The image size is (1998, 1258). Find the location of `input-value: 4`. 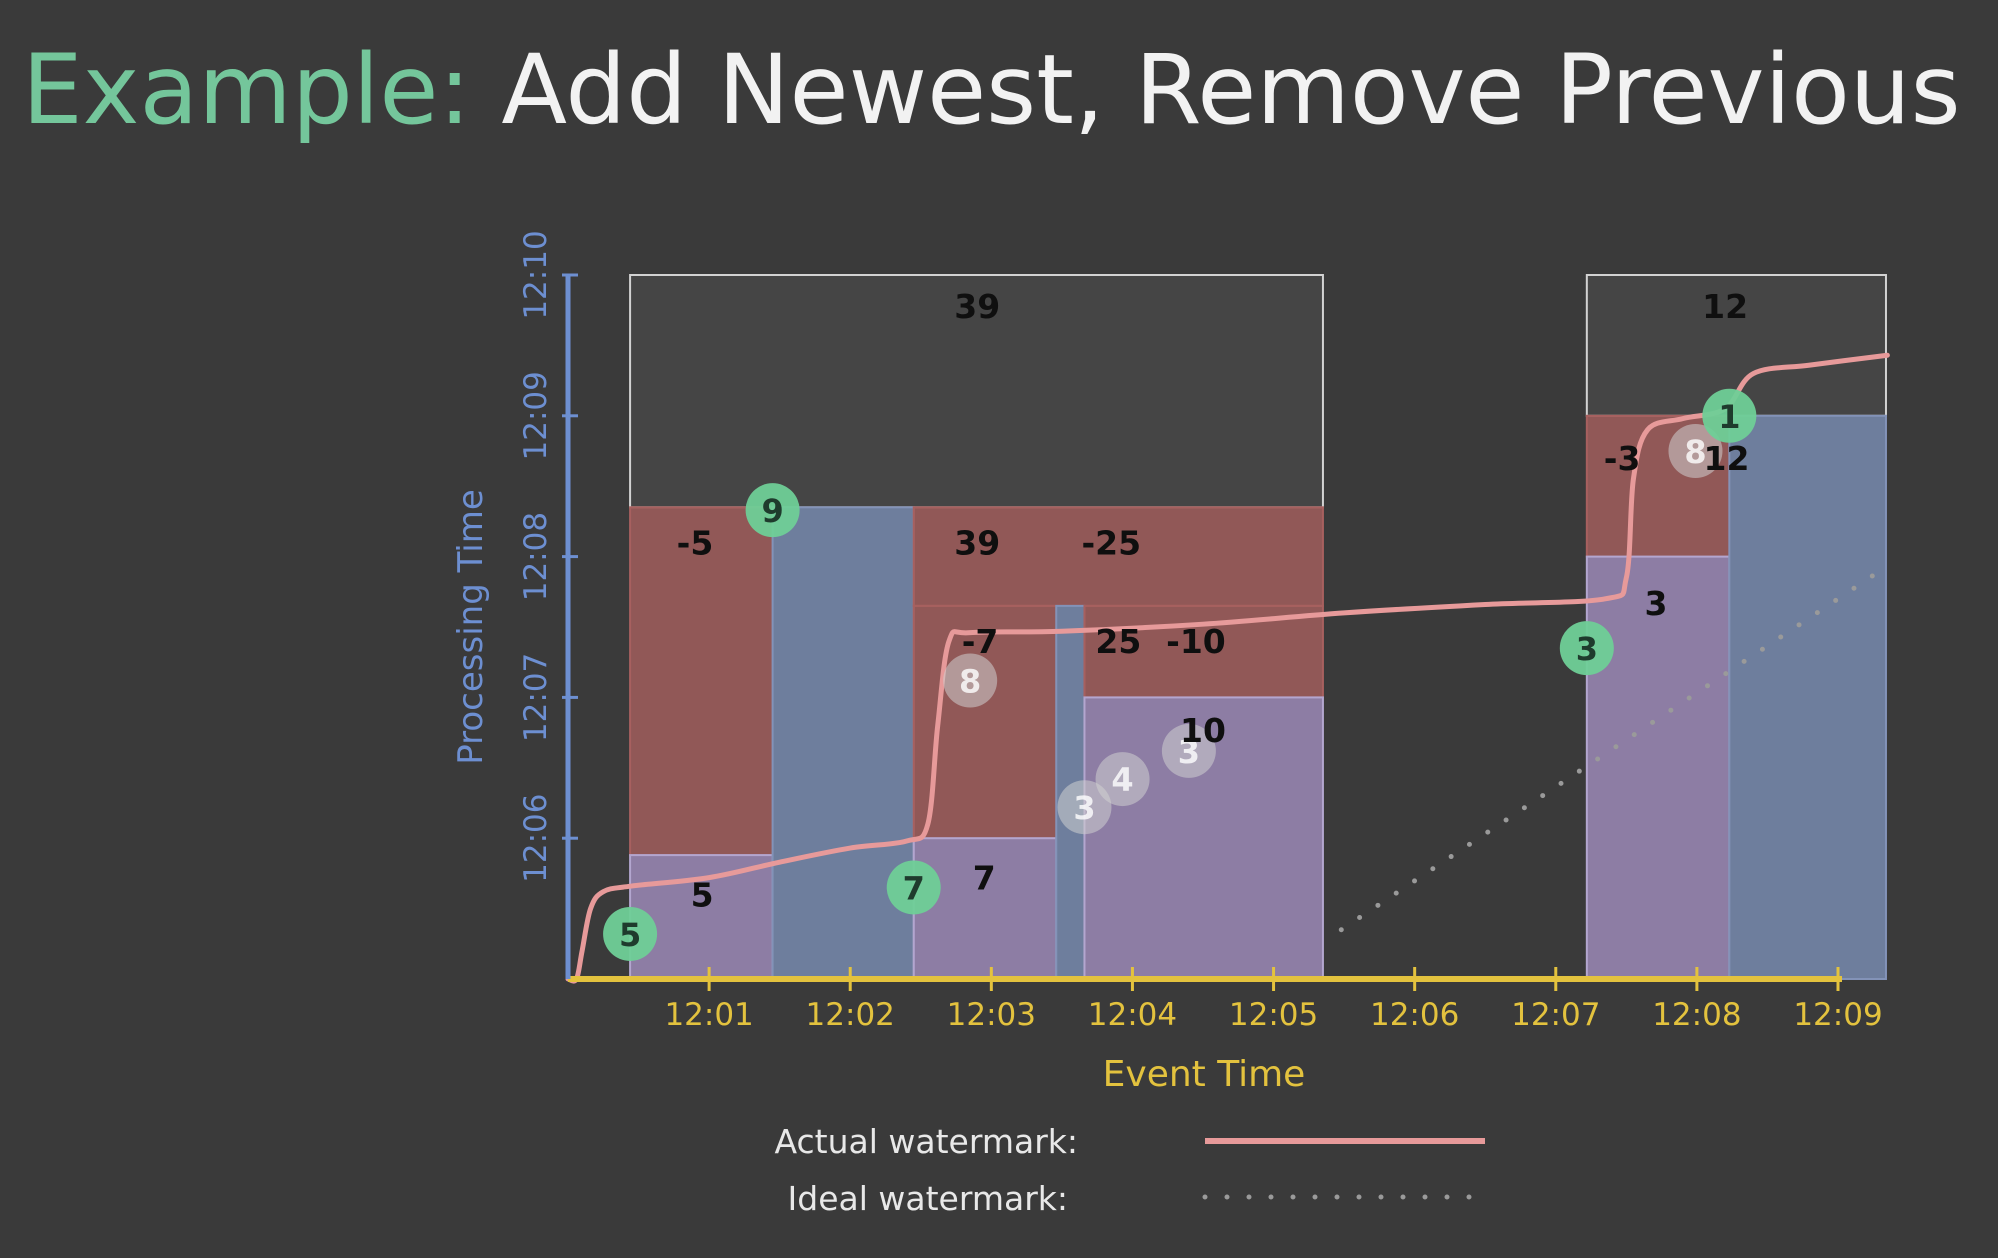

input-value: 4 is located at coordinates (1122, 780).